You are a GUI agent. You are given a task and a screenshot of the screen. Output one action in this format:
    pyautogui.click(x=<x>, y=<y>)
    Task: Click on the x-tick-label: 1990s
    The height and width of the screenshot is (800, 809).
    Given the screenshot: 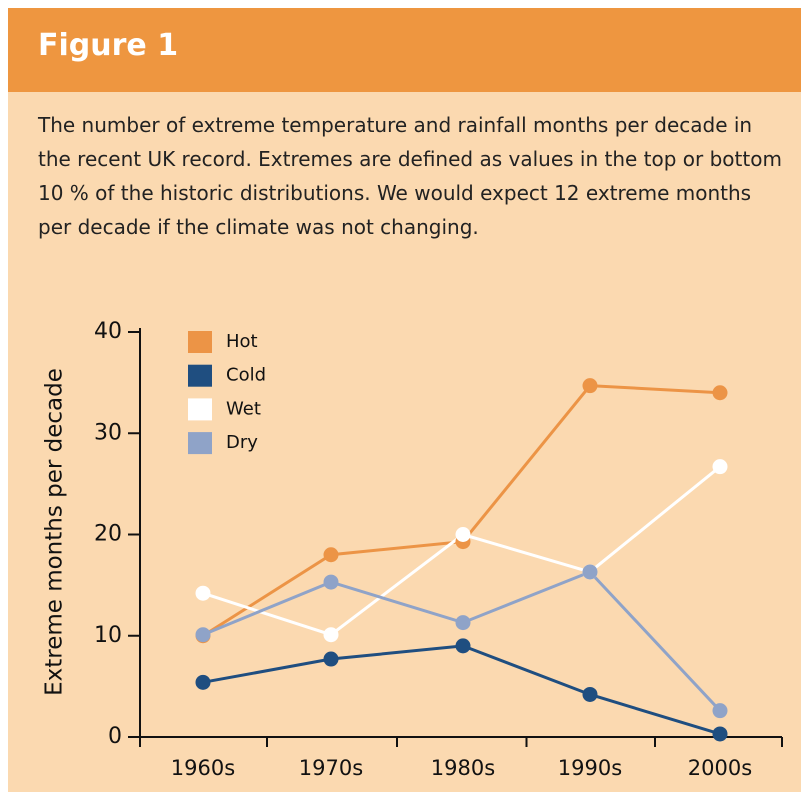 What is the action you would take?
    pyautogui.click(x=590, y=768)
    